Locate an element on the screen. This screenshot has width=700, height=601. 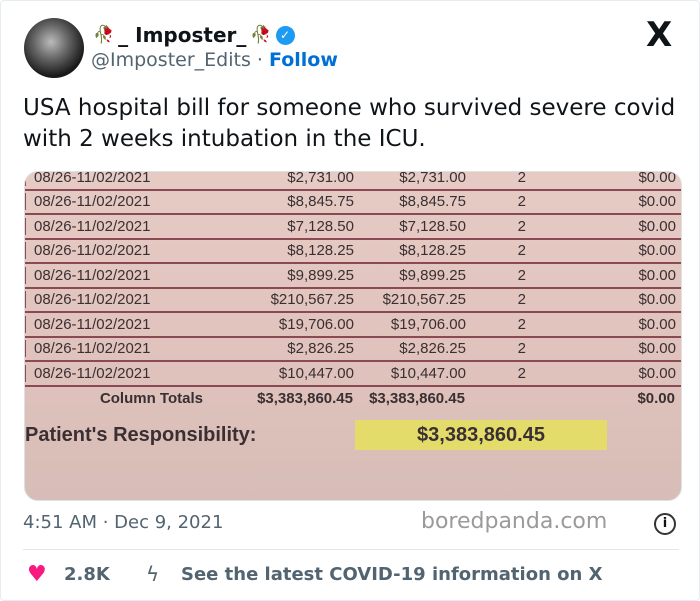
bill-row: 08/26-11/02/2021 $7,128.50 $7,128.50 2 $0.00 is located at coordinates (353, 227).